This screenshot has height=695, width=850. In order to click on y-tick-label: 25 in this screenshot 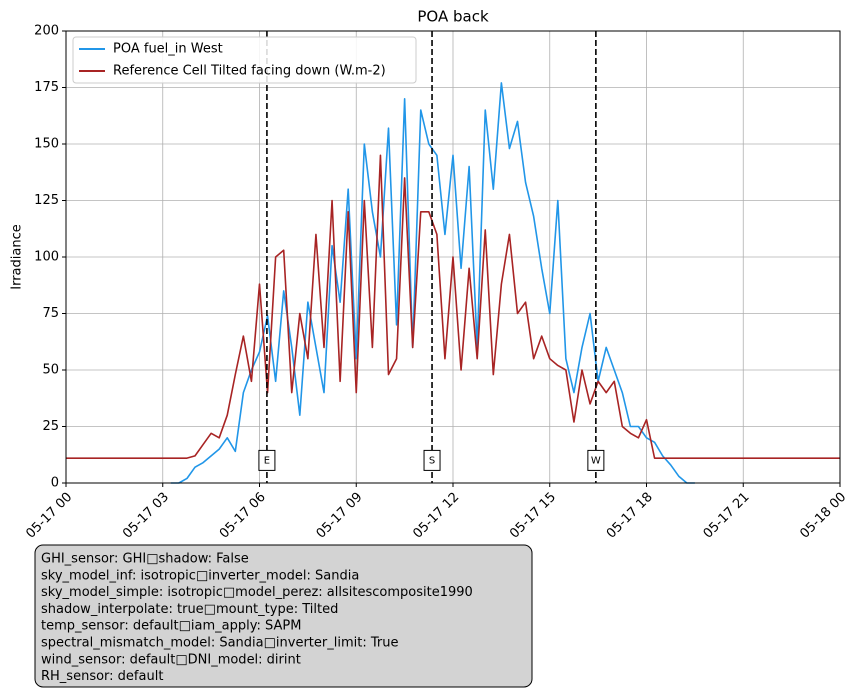, I will do `click(50, 426)`.